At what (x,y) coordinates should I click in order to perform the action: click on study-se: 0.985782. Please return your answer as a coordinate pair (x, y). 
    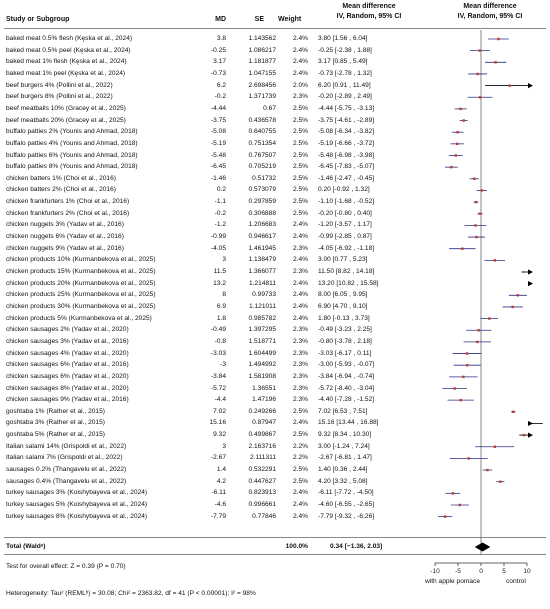
    Looking at the image, I should click on (262, 318).